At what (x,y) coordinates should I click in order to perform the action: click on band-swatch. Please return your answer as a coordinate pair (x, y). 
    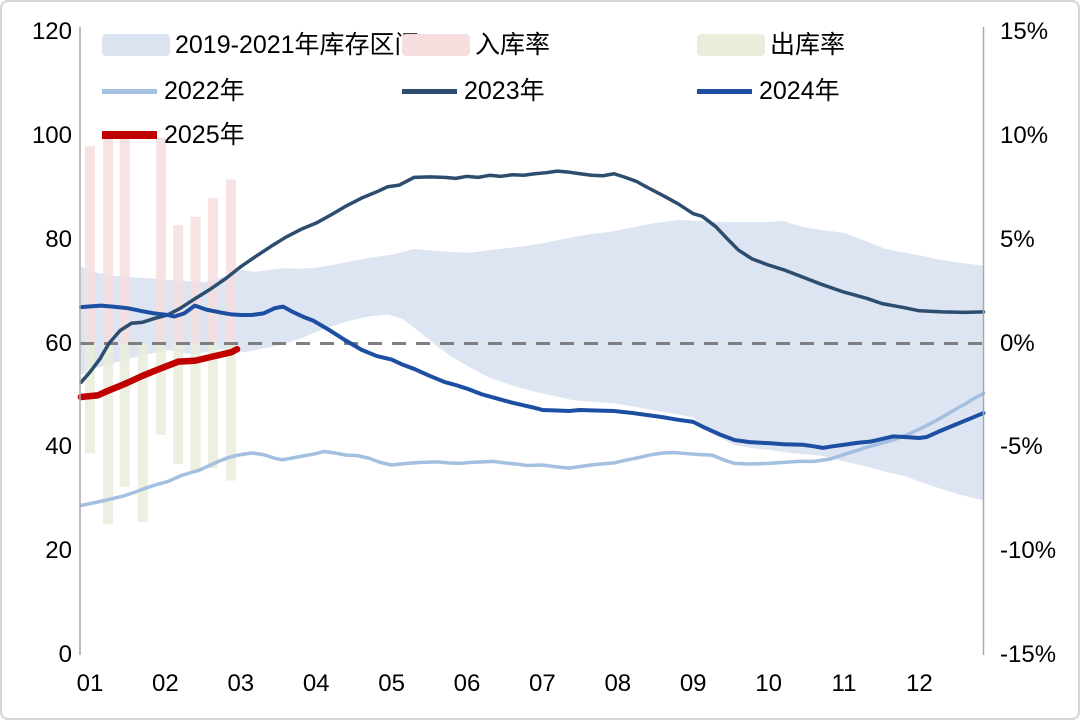
    Looking at the image, I should click on (136, 45).